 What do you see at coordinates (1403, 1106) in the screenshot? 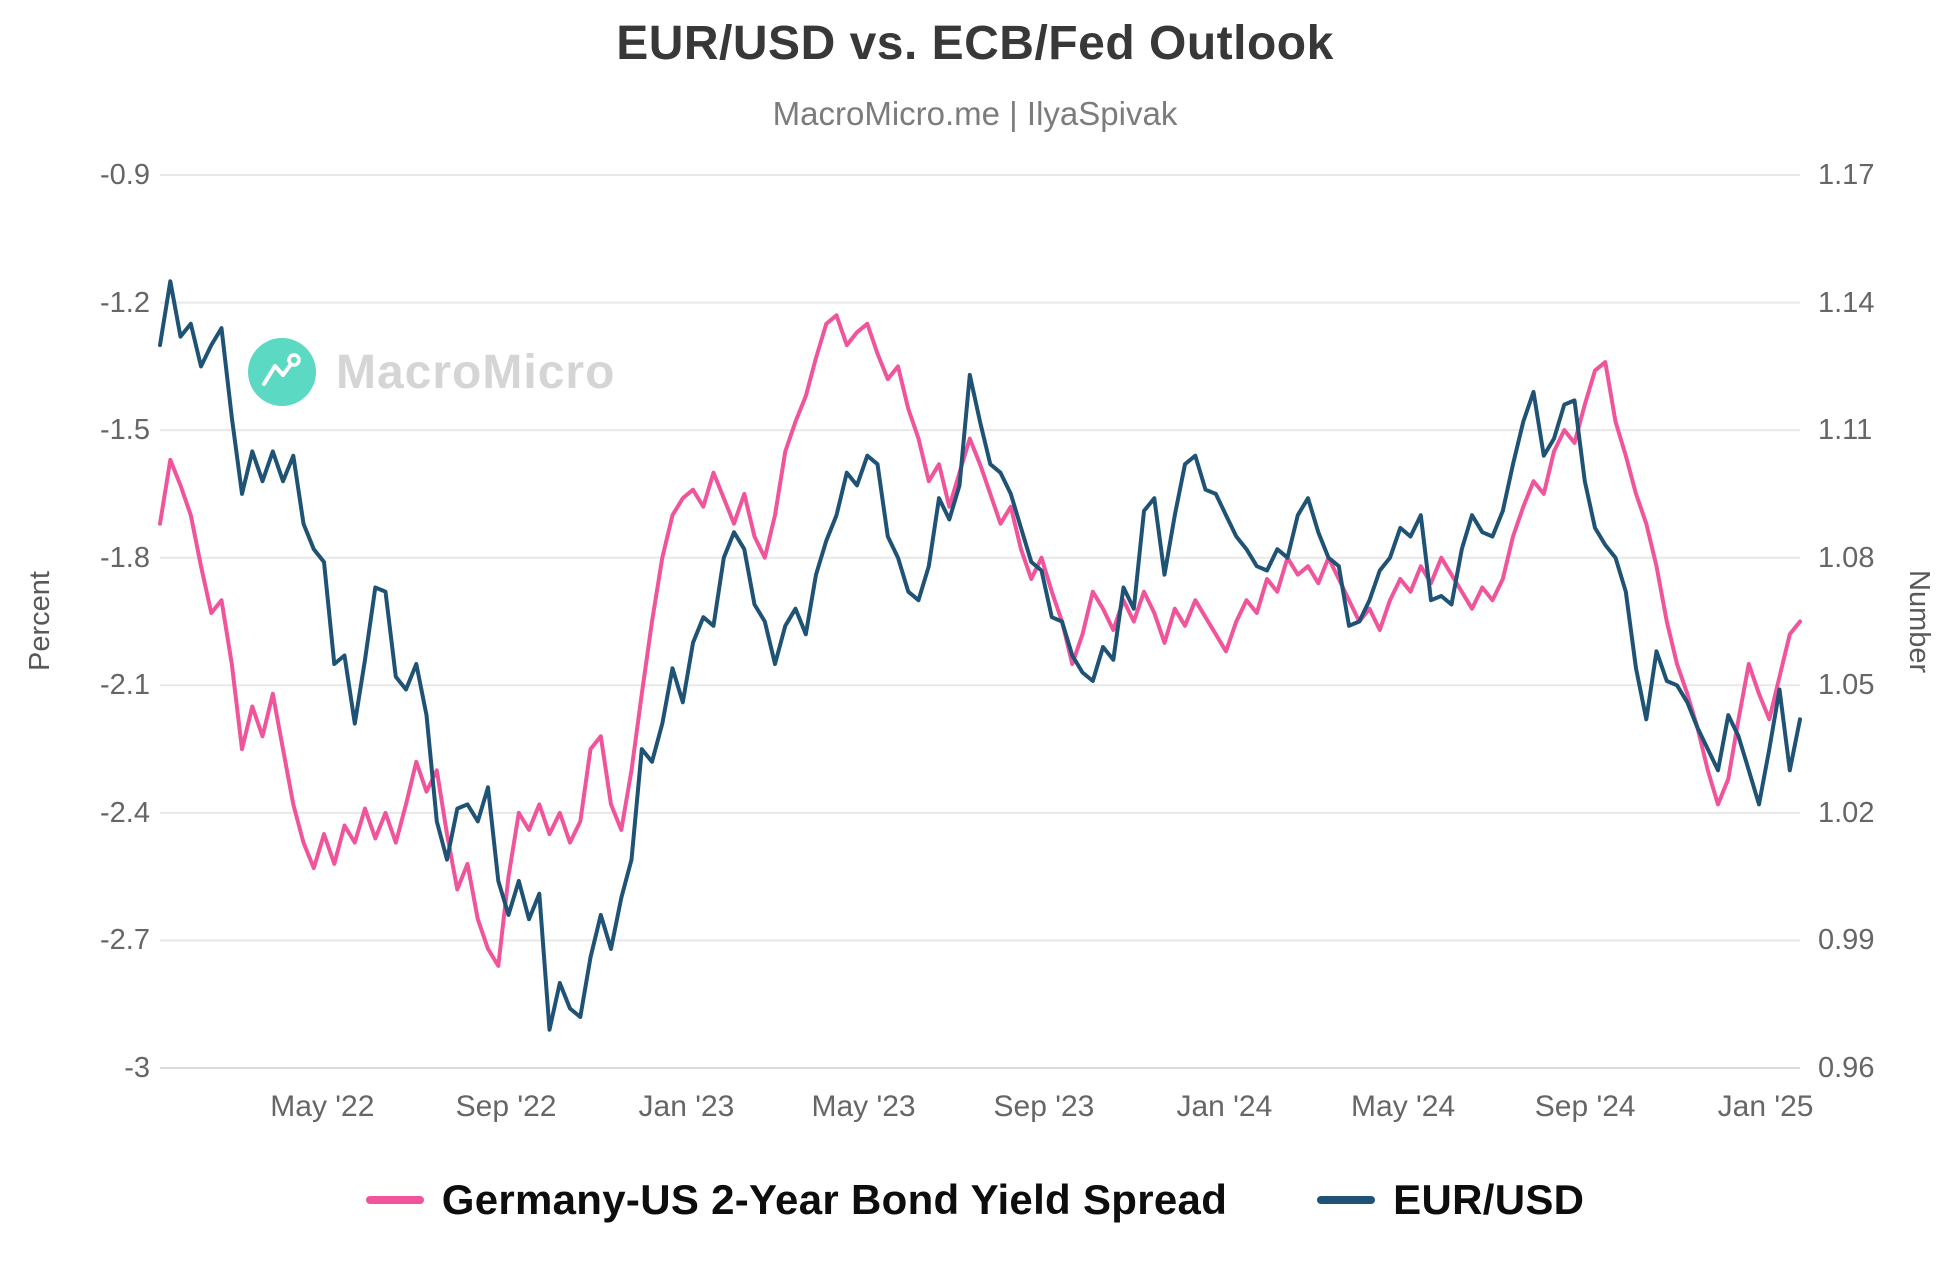
I see `x-tick: May '24` at bounding box center [1403, 1106].